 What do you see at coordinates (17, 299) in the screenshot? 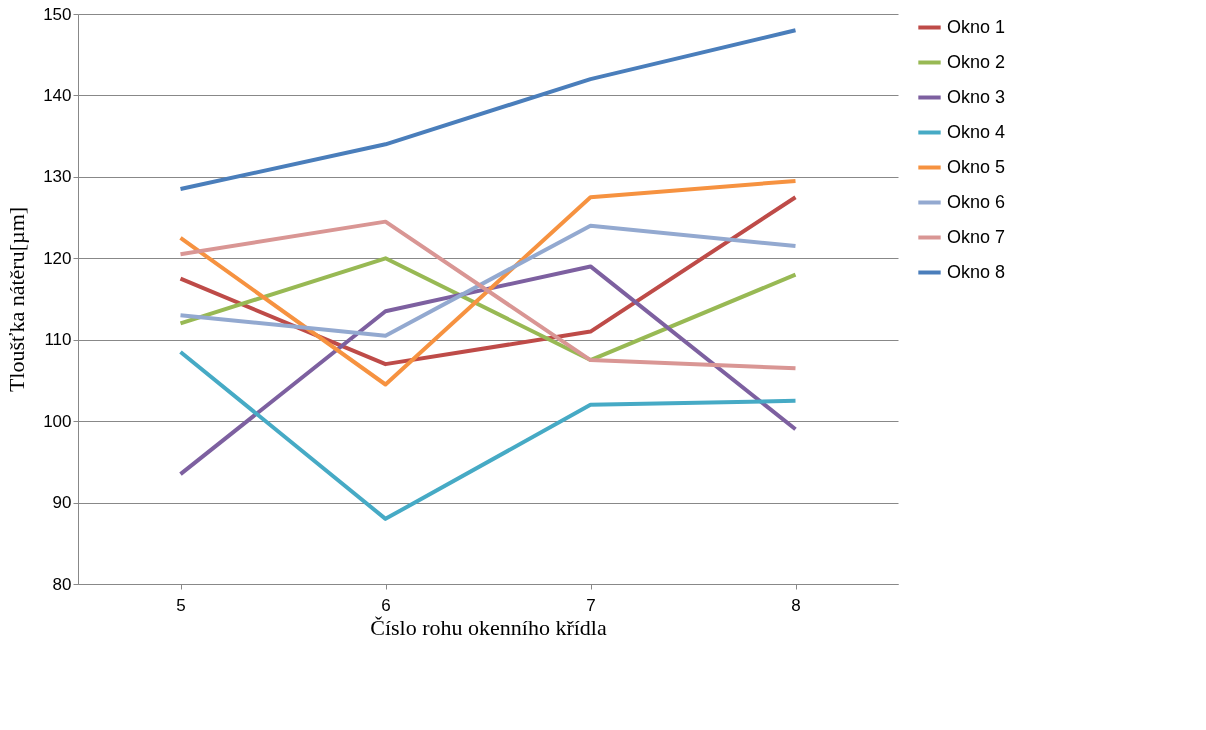
I see `y-axis-title: Tloušťka nátěru[µm]` at bounding box center [17, 299].